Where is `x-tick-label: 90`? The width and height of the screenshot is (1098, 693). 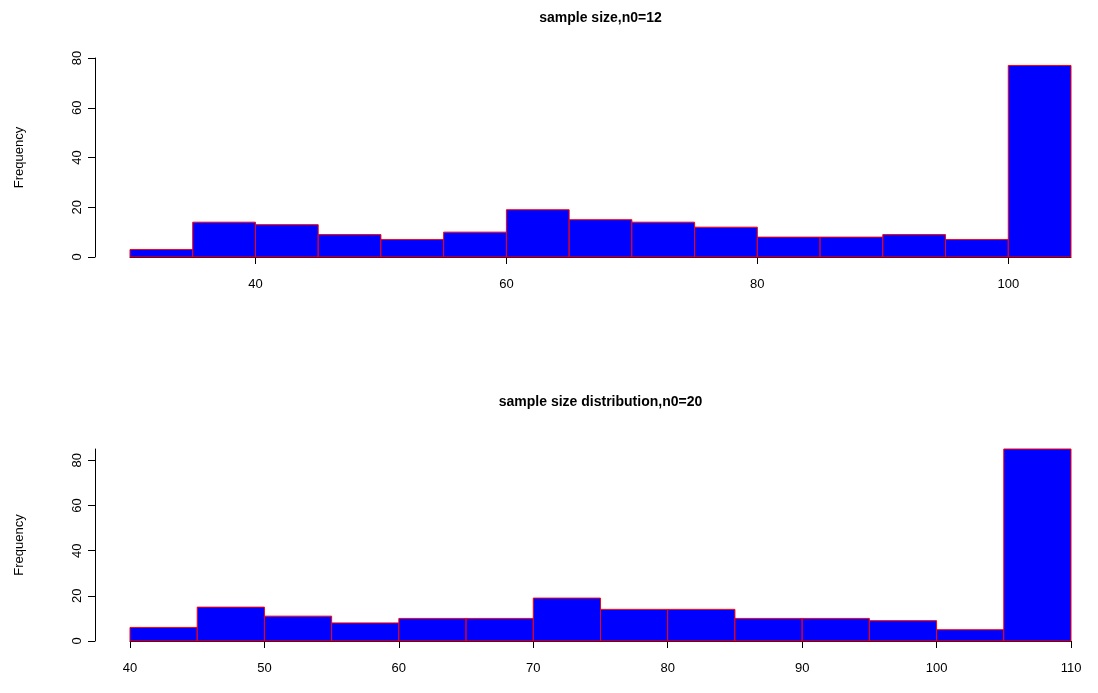
x-tick-label: 90 is located at coordinates (802, 667).